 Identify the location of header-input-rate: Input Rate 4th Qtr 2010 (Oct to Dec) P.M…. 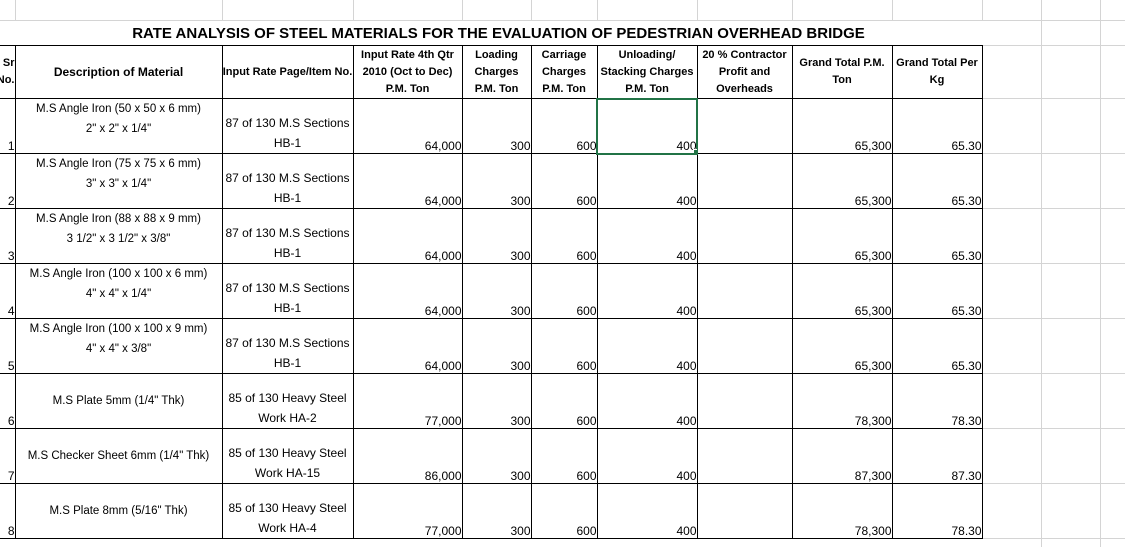
(407, 72).